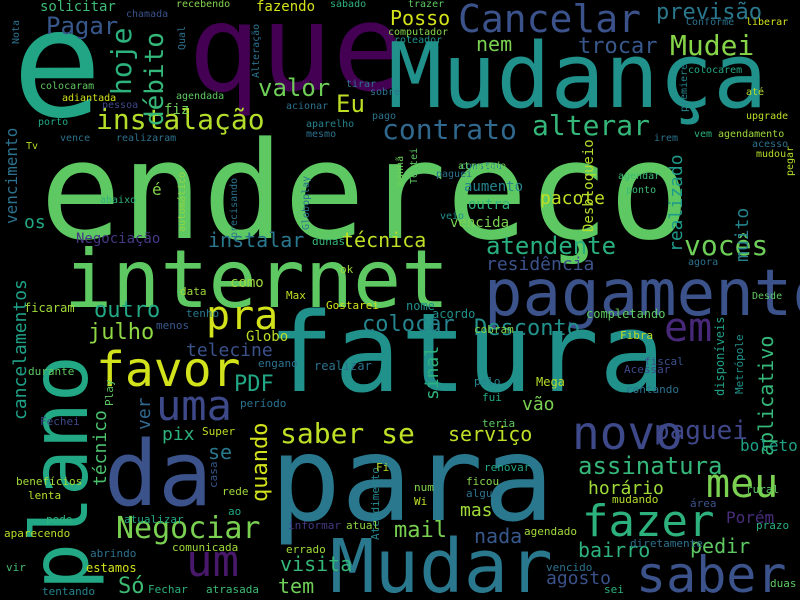  I want to click on word-outro: outro, so click(127, 310).